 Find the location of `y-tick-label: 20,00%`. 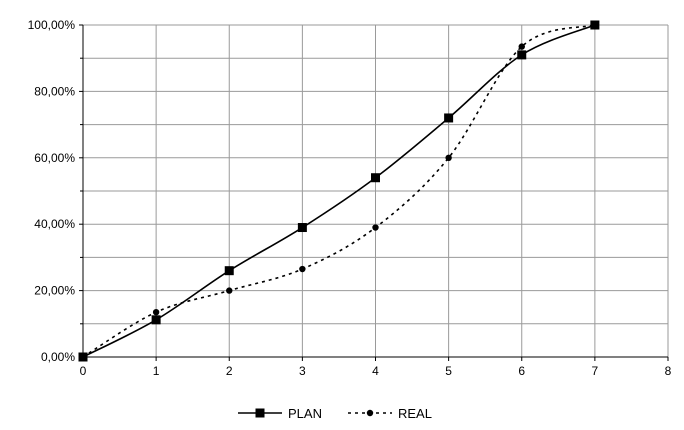

y-tick-label: 20,00% is located at coordinates (54, 291).